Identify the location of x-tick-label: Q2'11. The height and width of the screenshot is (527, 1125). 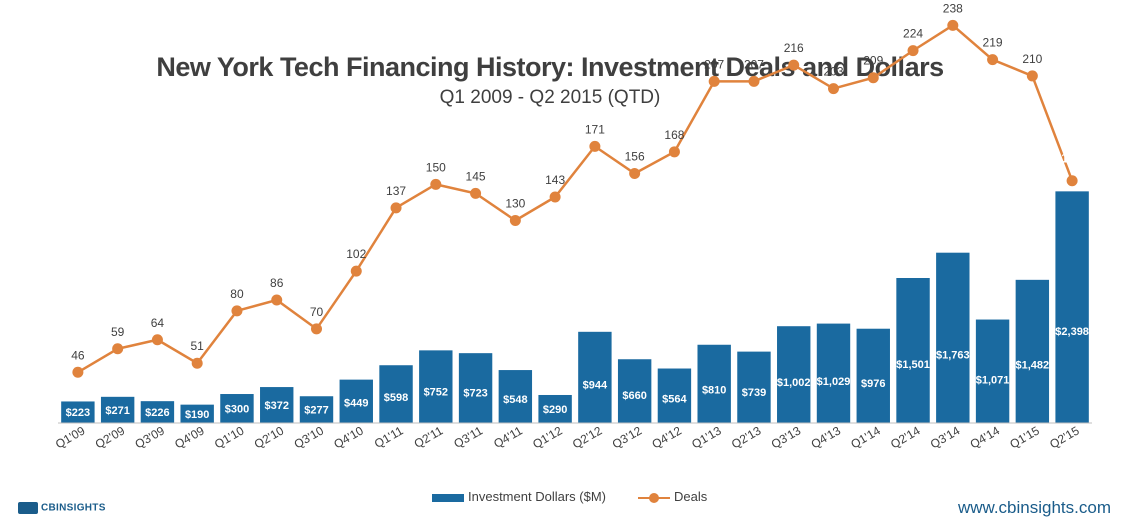
(429, 437).